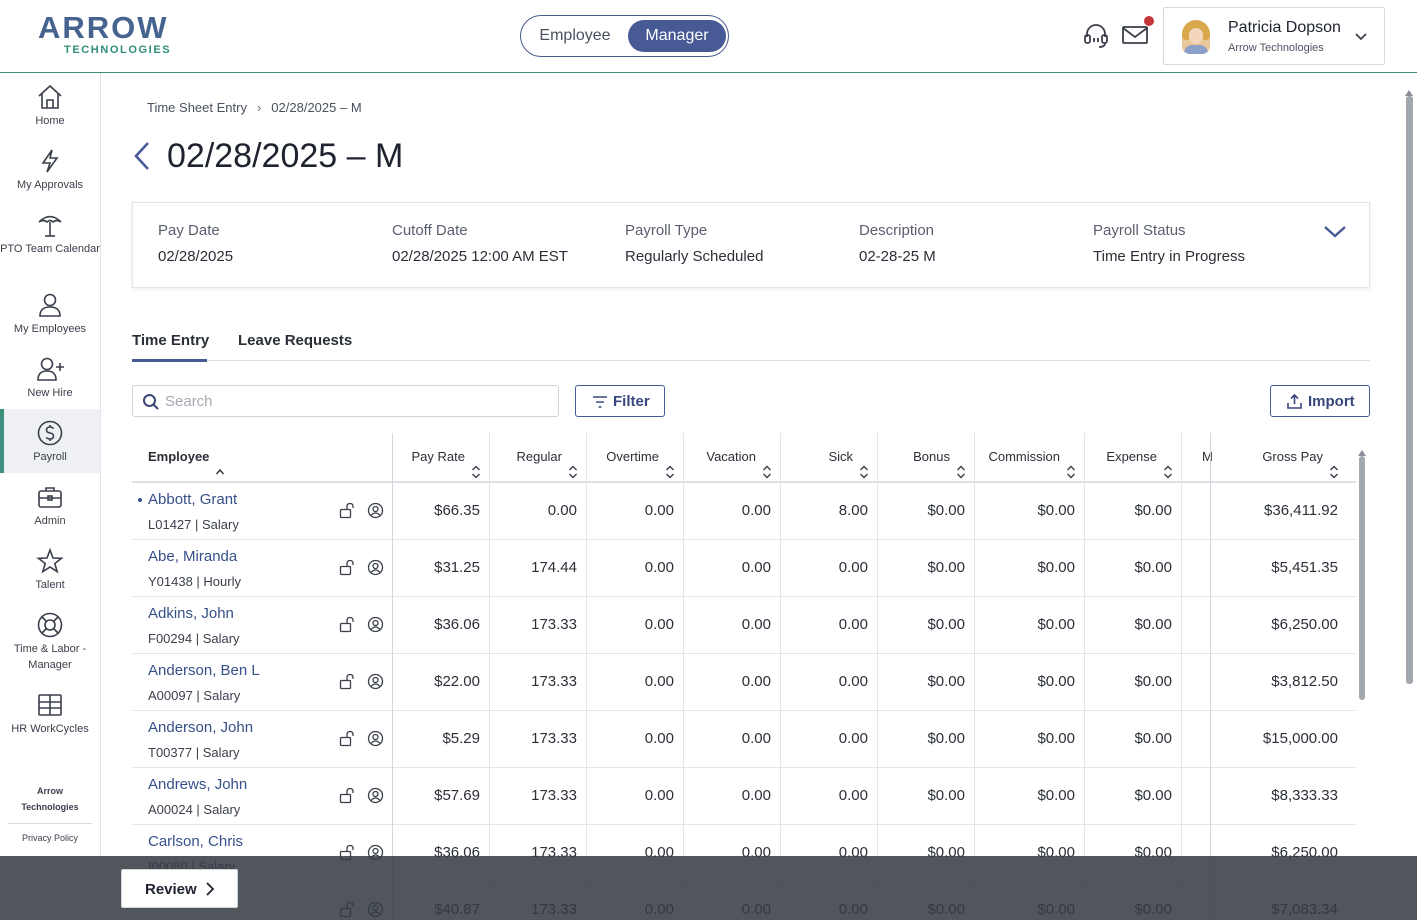  I want to click on back-arrow-icon, so click(142, 156).